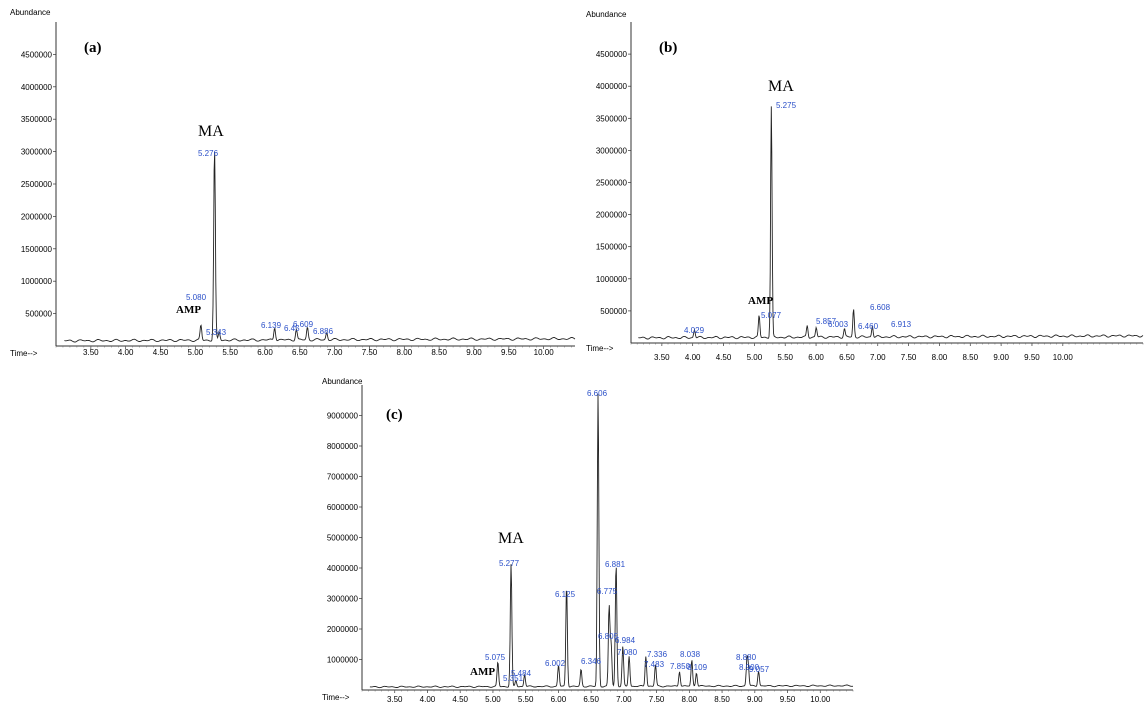 The height and width of the screenshot is (702, 1144). Describe the element at coordinates (612, 118) in the screenshot. I see `y-tick-label: 3500000` at that location.